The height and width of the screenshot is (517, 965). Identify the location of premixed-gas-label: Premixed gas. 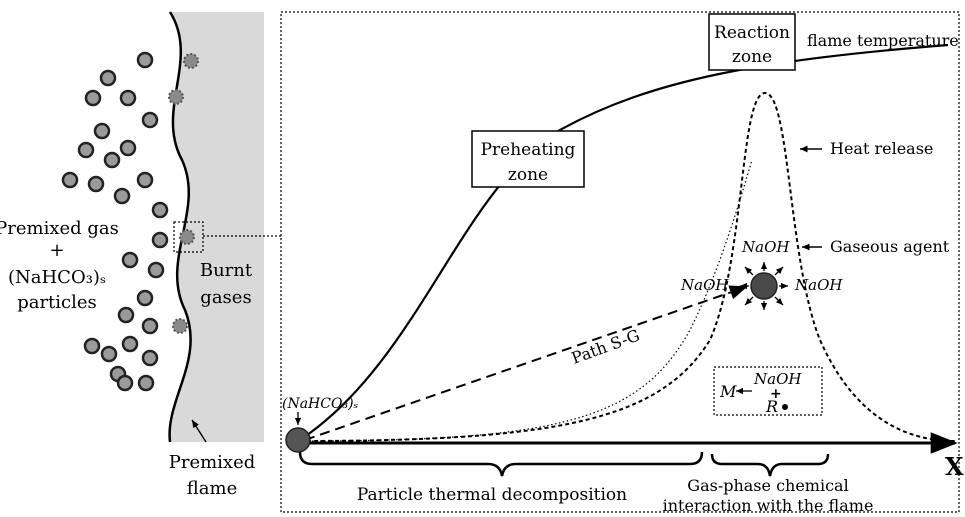
(59, 228).